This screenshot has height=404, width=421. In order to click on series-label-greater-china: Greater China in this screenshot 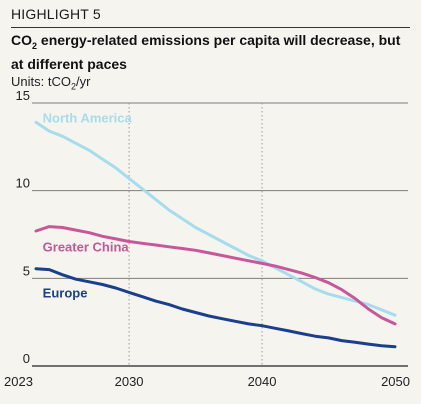, I will do `click(86, 247)`.